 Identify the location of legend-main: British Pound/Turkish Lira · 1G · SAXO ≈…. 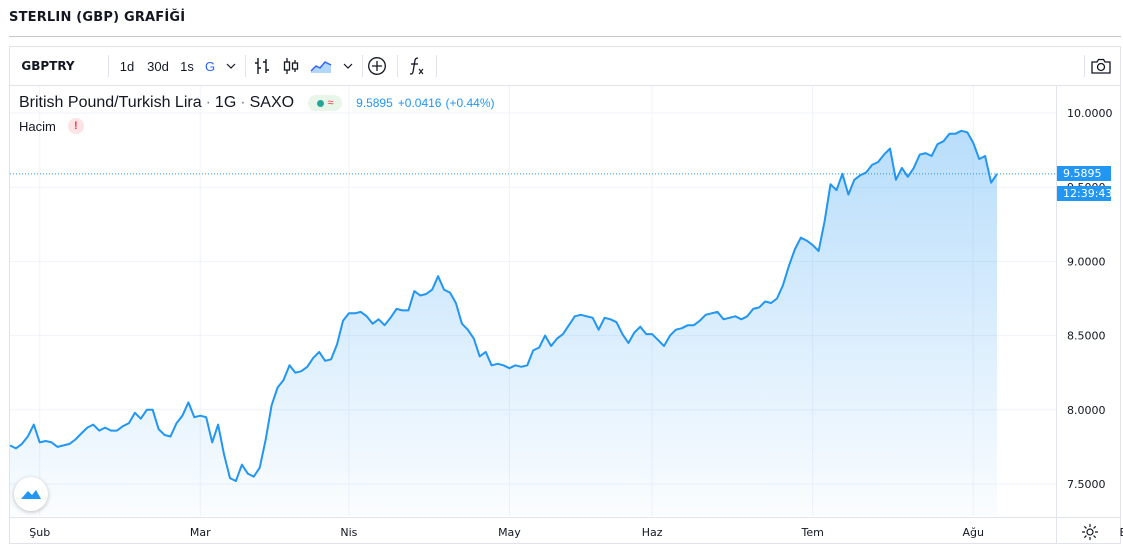
(257, 103).